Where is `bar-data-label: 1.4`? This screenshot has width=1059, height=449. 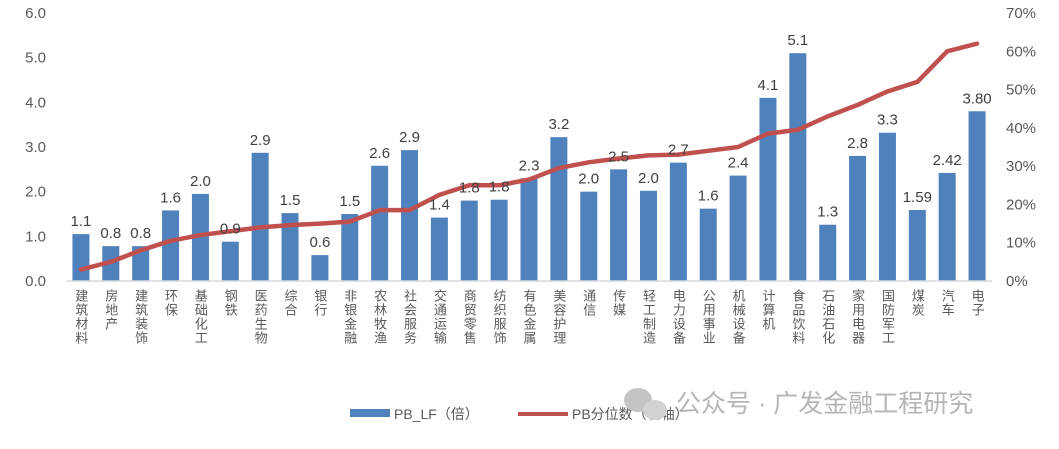 bar-data-label: 1.4 is located at coordinates (439, 205).